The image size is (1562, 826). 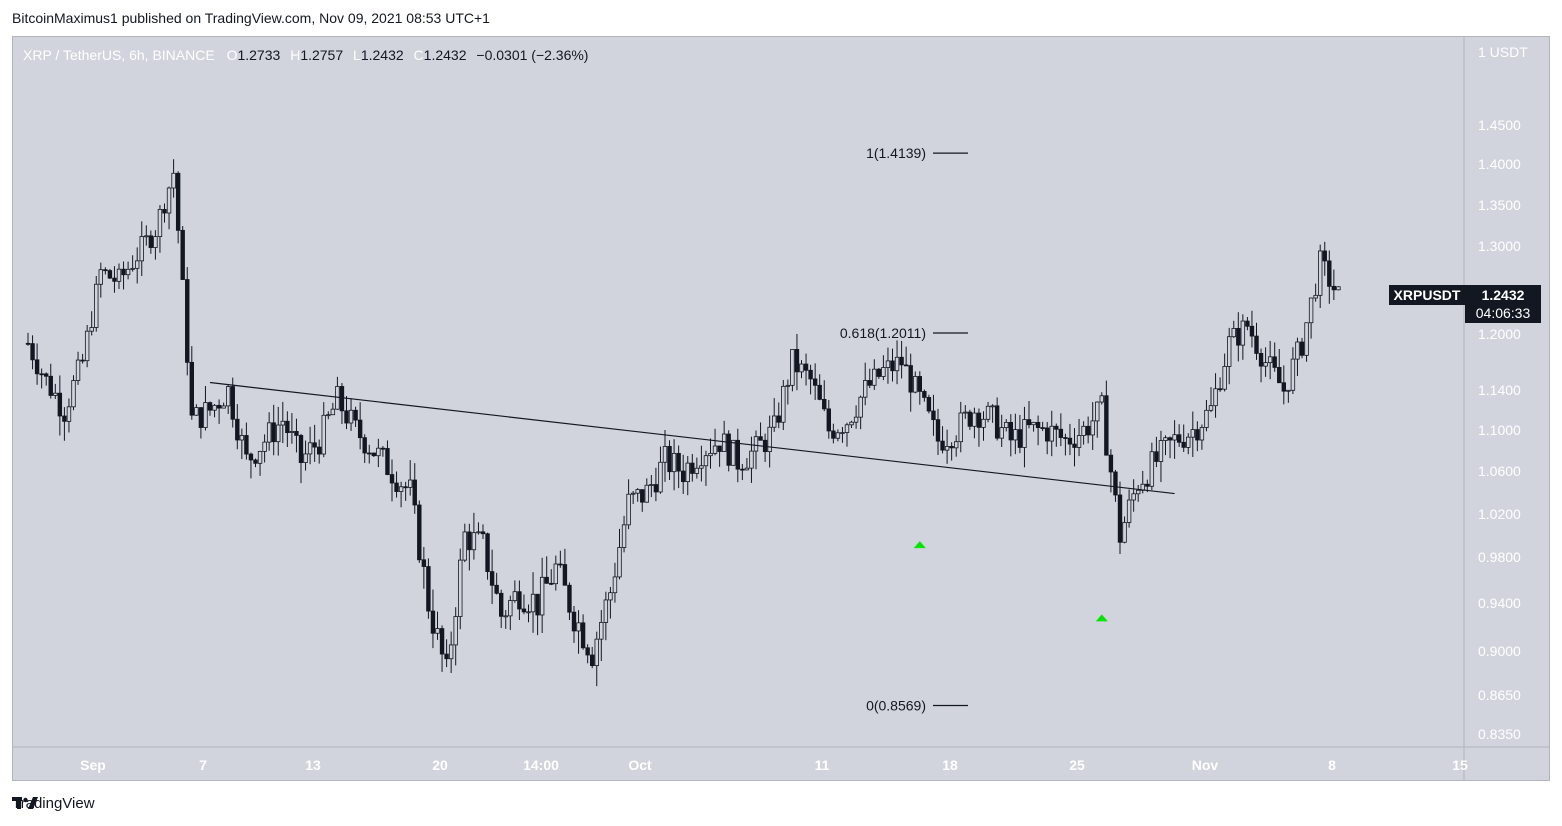 I want to click on descending-trendline, so click(x=692, y=438).